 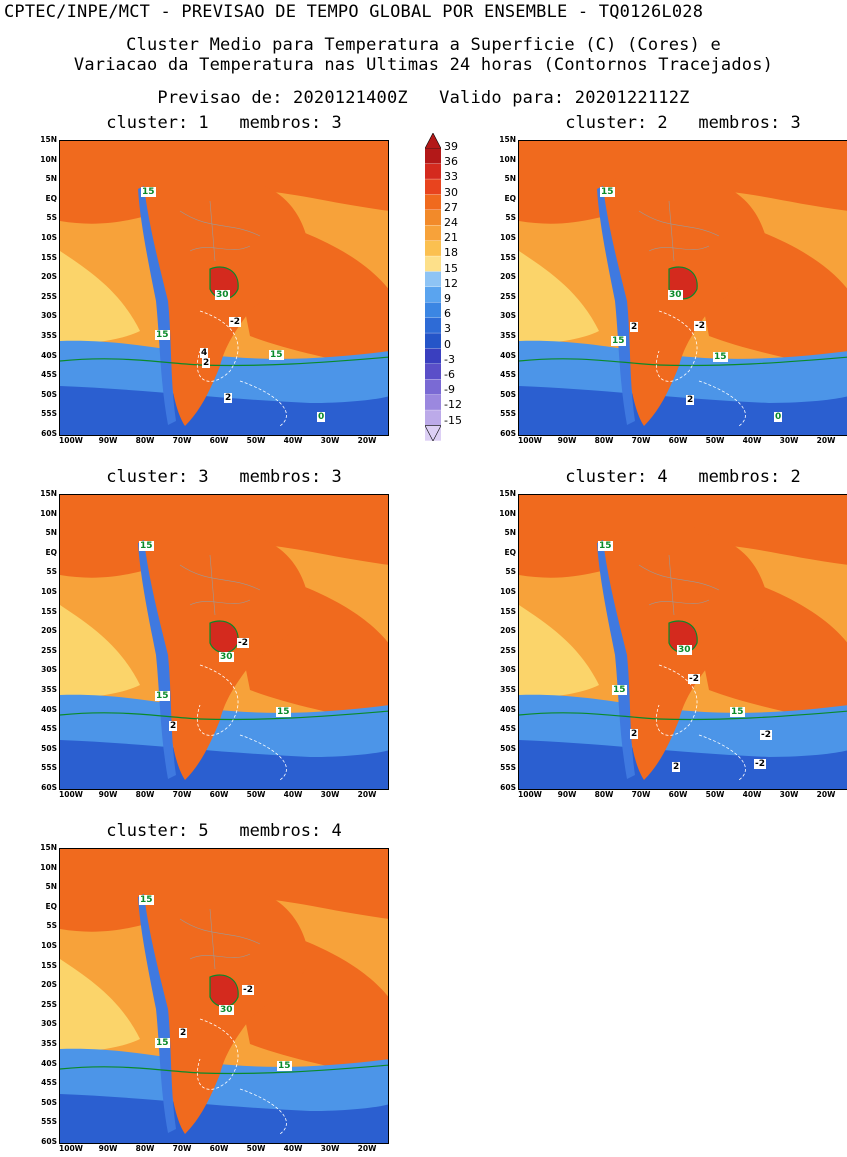 What do you see at coordinates (204, 353) in the screenshot?
I see `contour-label: 4` at bounding box center [204, 353].